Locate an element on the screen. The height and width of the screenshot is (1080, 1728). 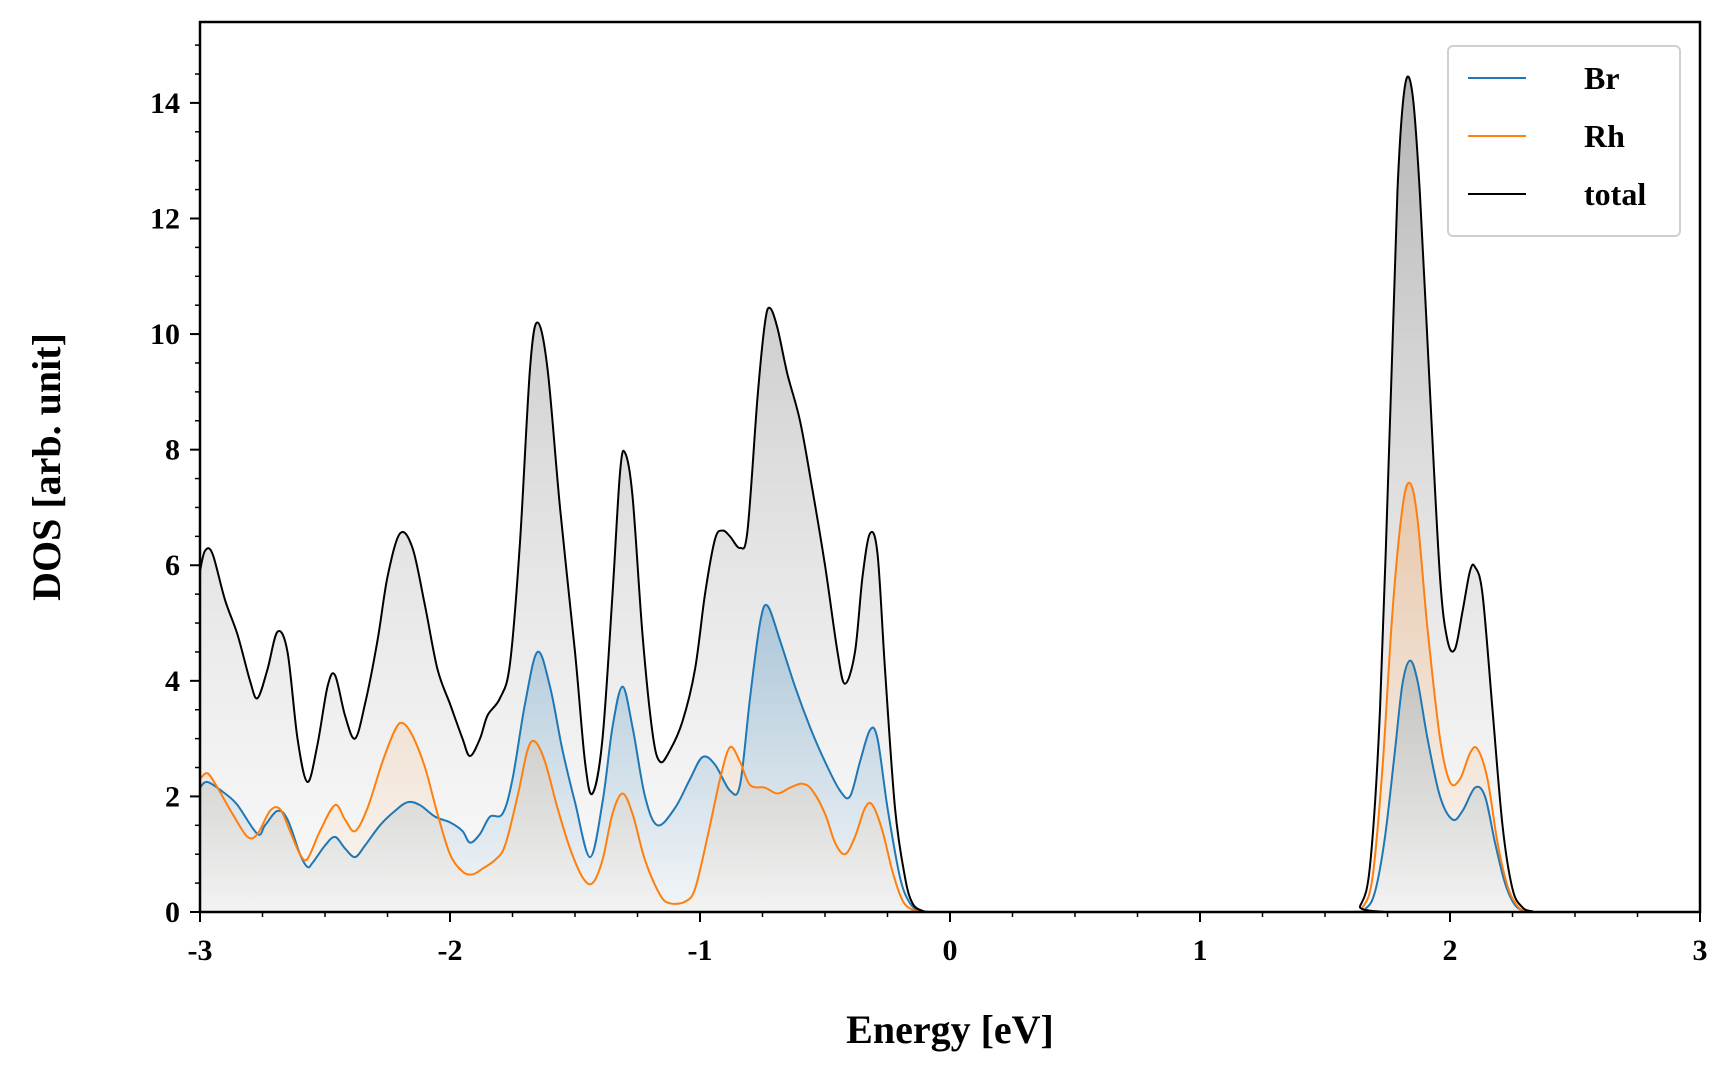
x-tick-label: -1 is located at coordinates (700, 950).